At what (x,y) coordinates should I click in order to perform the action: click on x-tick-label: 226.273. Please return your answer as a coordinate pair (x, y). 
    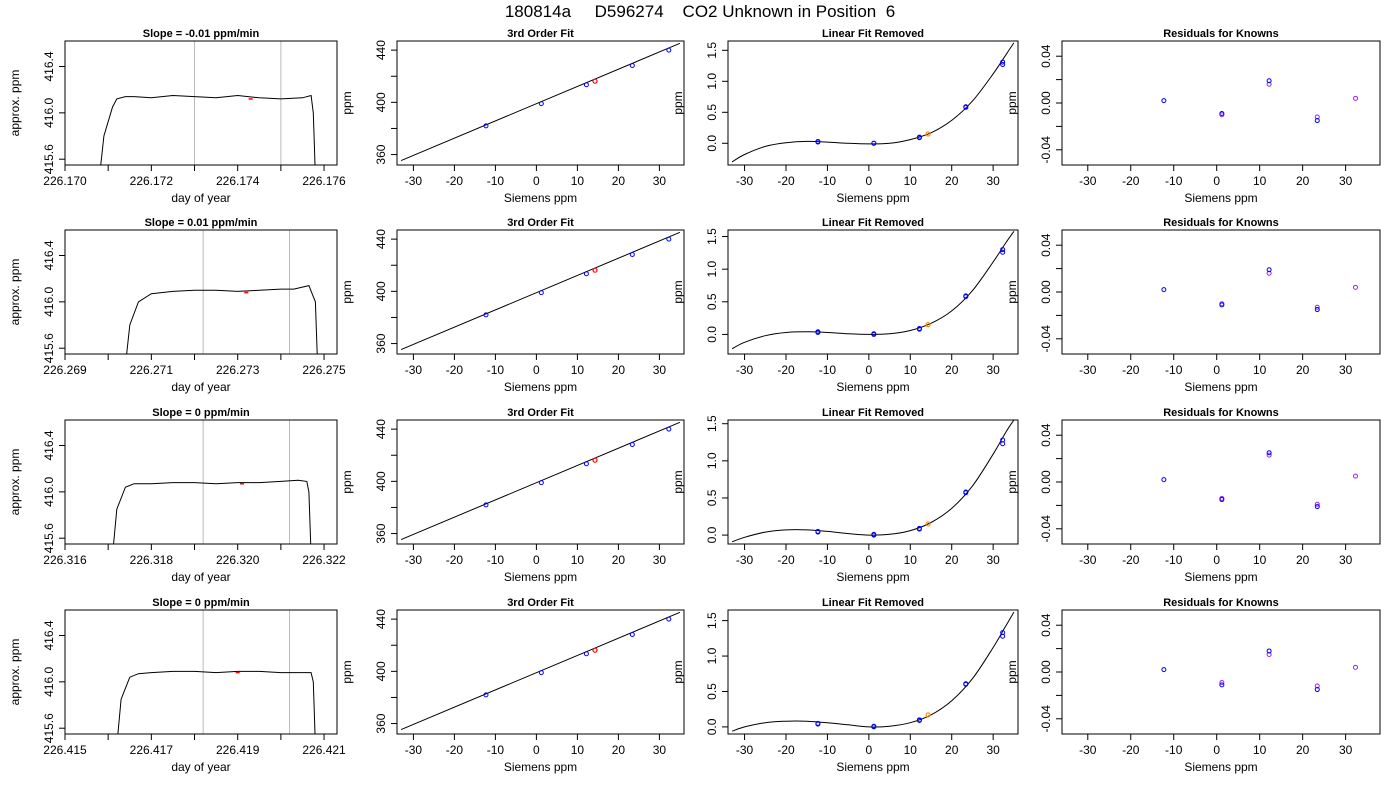
    Looking at the image, I should click on (238, 370).